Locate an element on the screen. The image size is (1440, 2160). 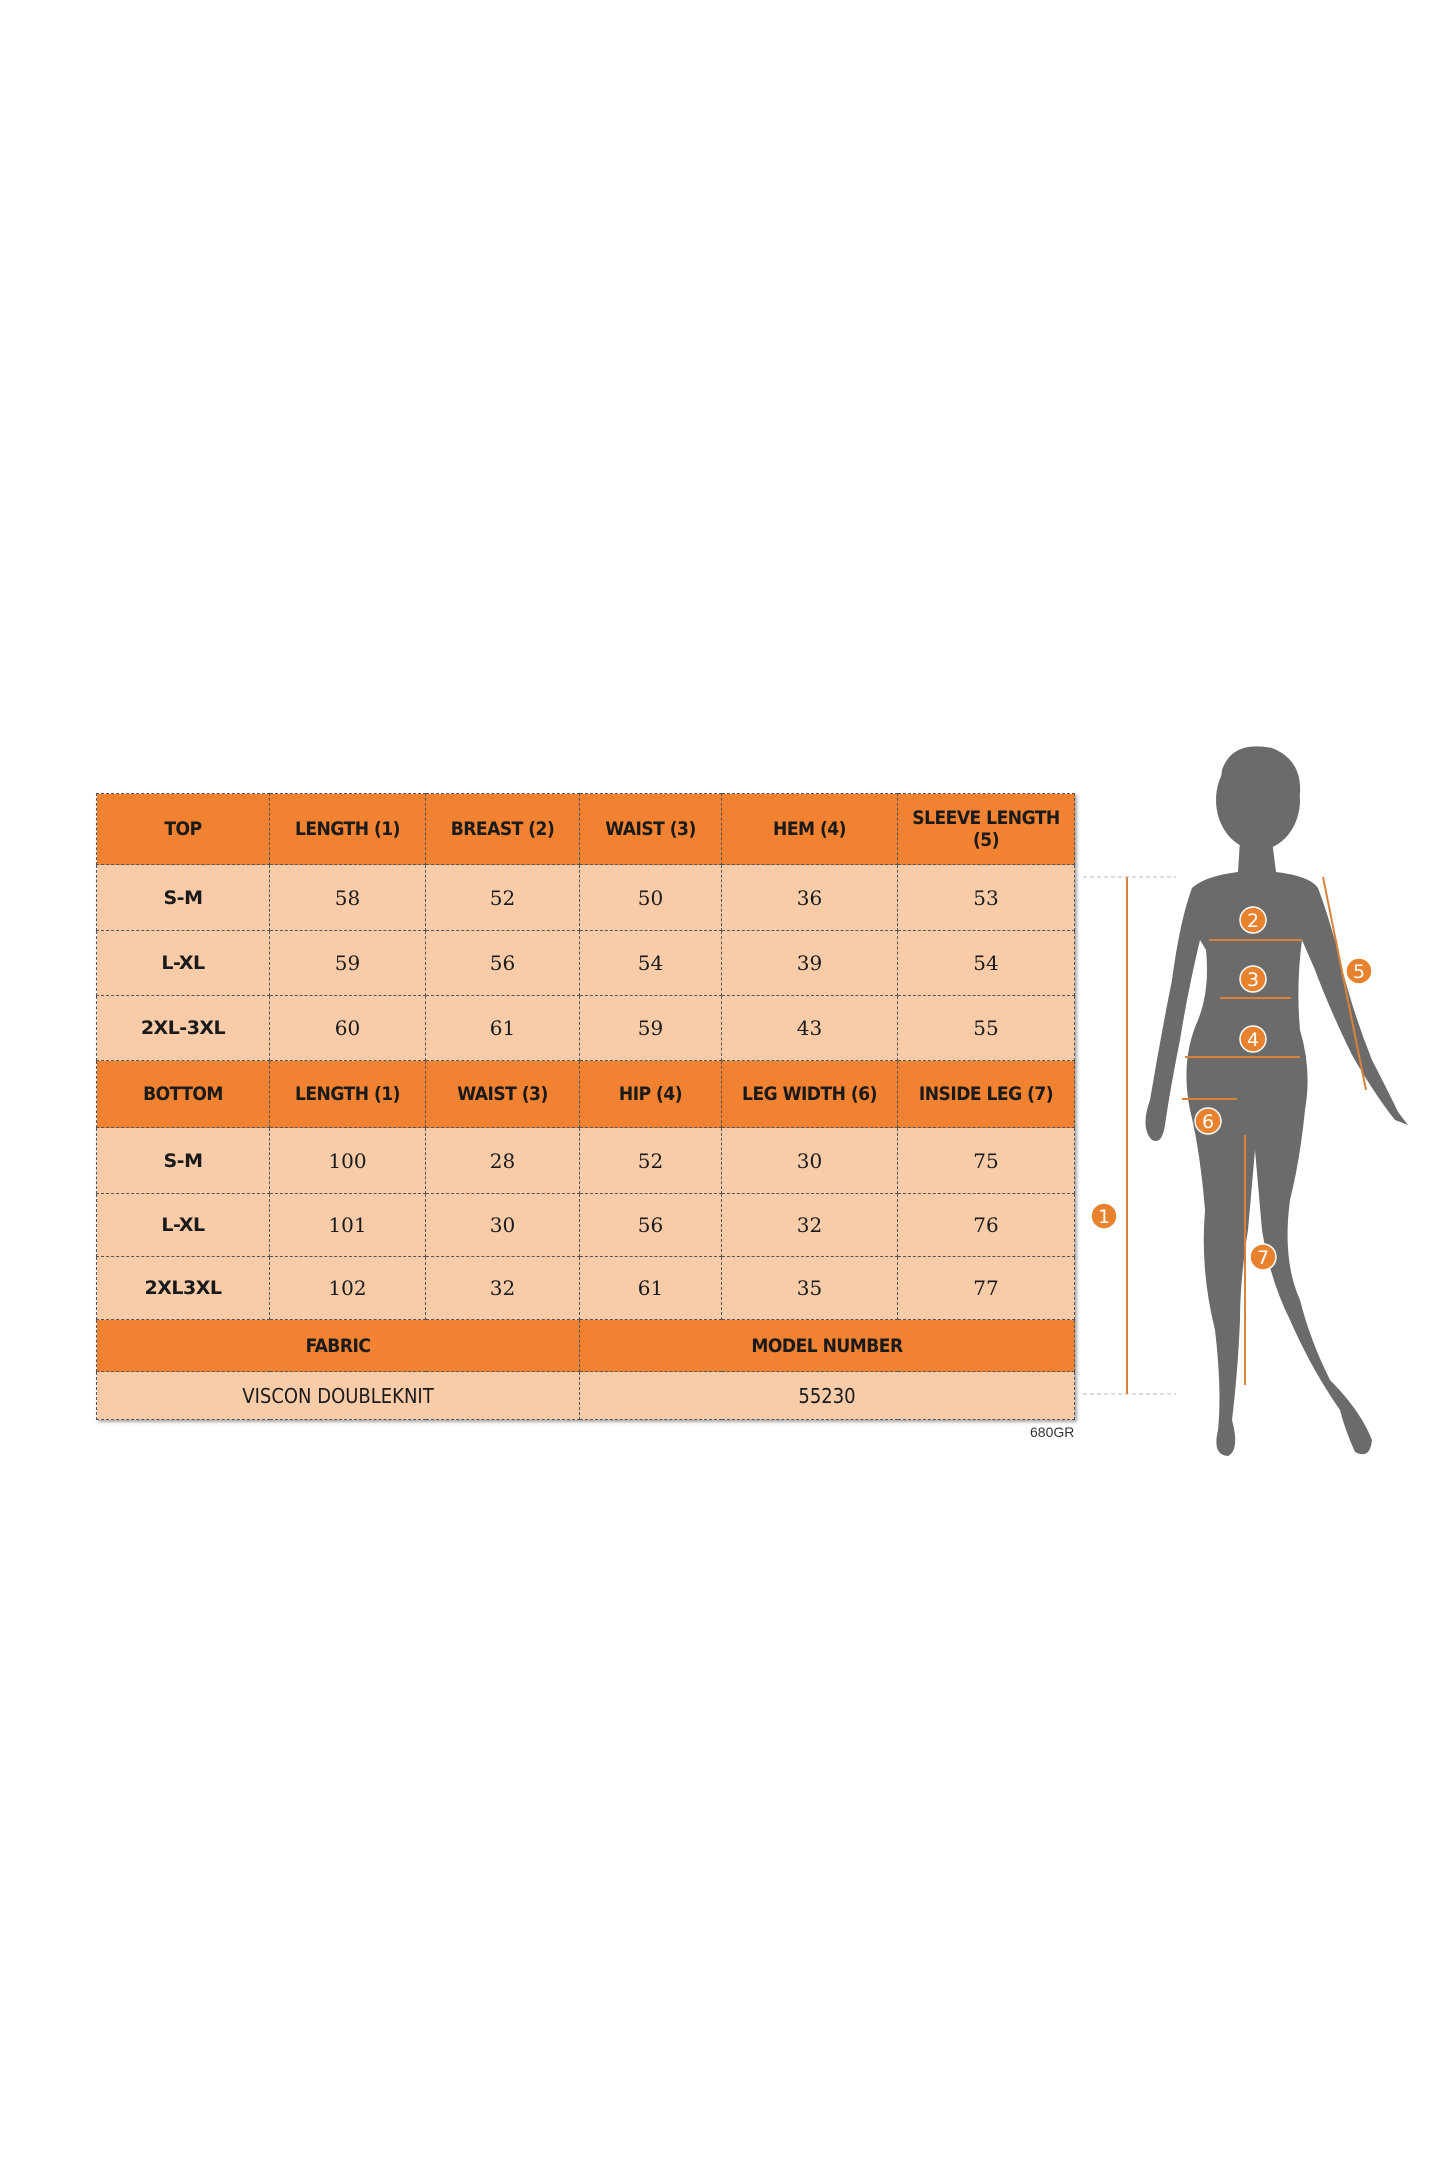
value-cell: 102 is located at coordinates (347, 1288).